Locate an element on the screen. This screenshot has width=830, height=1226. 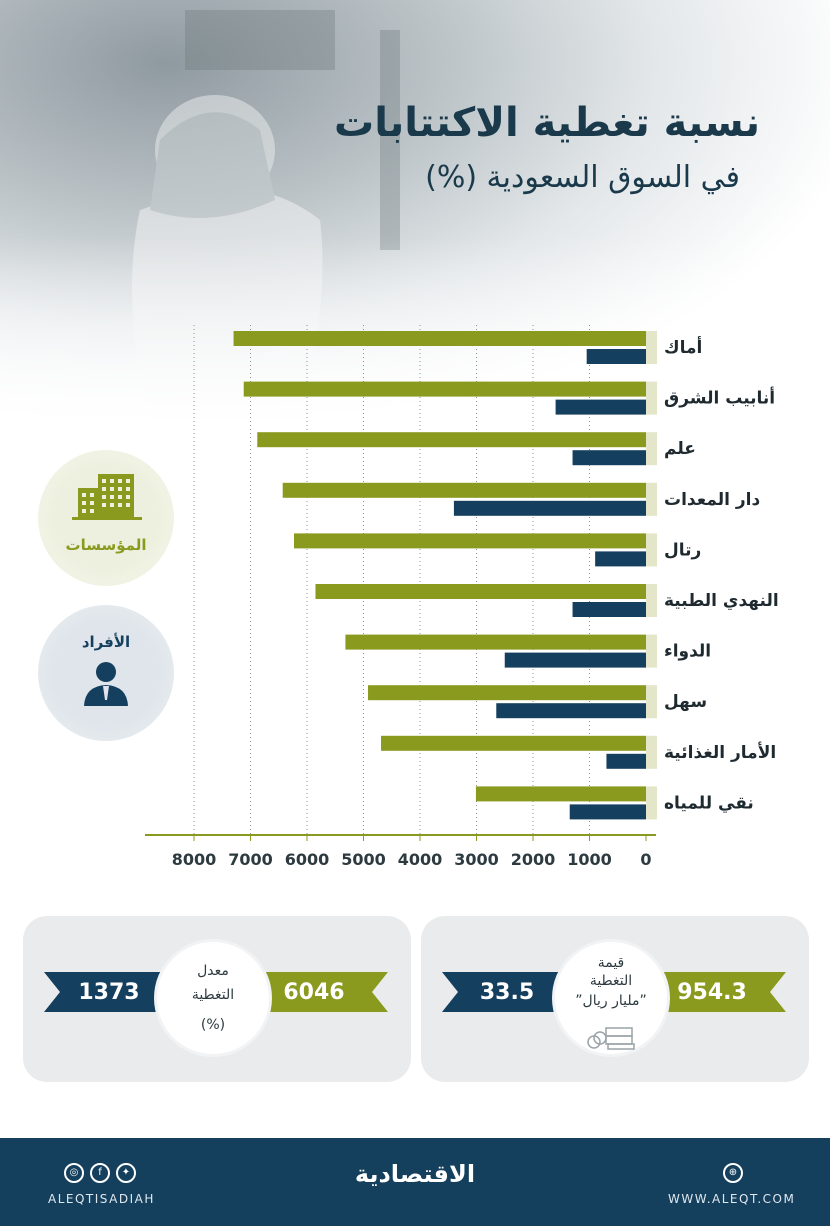
x-tick-label: 3000 is located at coordinates (476, 859).